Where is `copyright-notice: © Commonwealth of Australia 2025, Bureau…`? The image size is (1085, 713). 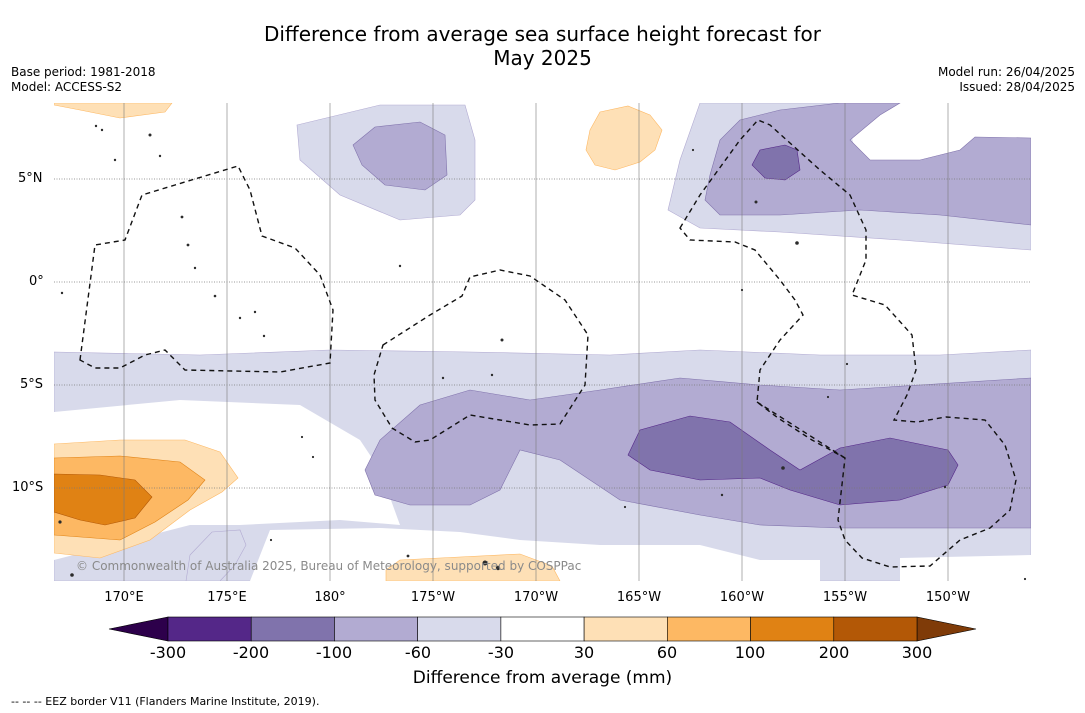 copyright-notice: © Commonwealth of Australia 2025, Bureau… is located at coordinates (329, 566).